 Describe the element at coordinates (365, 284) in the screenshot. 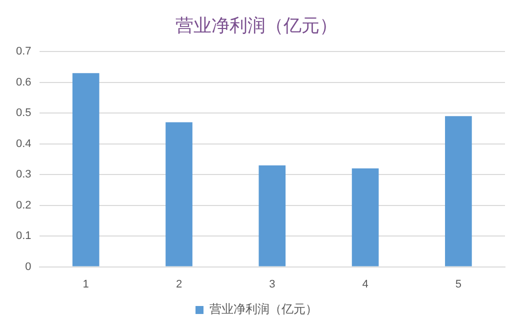

I see `x-tick-label: 4` at that location.